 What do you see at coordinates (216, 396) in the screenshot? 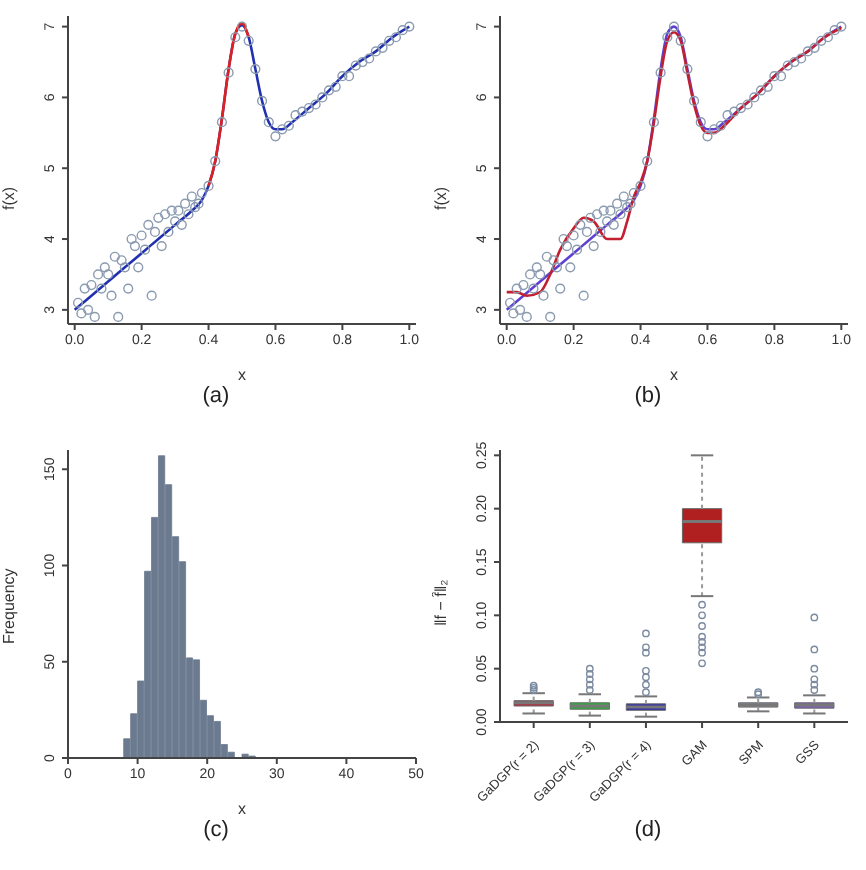
I see `text: (a)` at bounding box center [216, 396].